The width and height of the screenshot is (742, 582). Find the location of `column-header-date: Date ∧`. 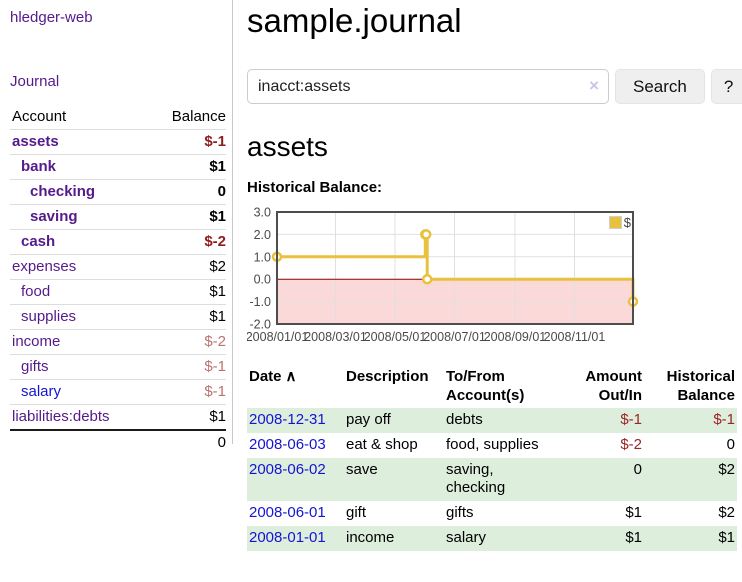

column-header-date: Date ∧ is located at coordinates (273, 376).